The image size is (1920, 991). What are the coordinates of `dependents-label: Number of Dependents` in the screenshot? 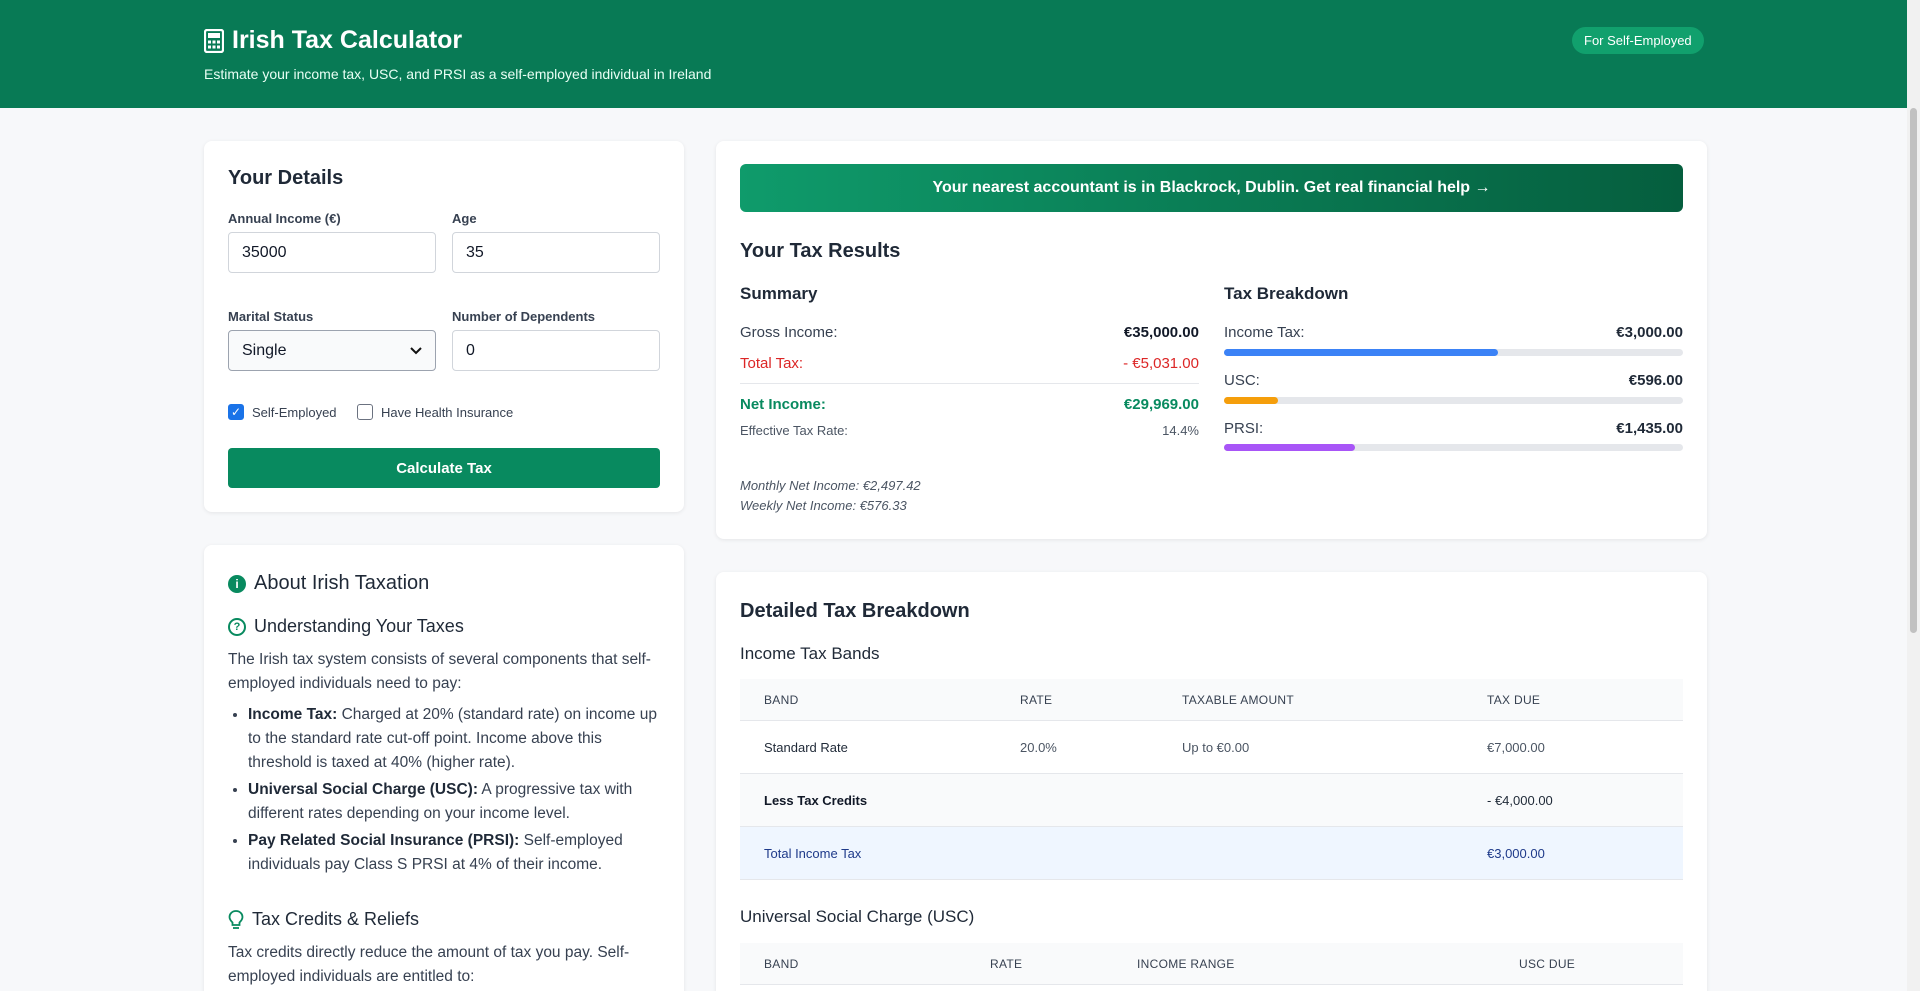 It's located at (524, 316).